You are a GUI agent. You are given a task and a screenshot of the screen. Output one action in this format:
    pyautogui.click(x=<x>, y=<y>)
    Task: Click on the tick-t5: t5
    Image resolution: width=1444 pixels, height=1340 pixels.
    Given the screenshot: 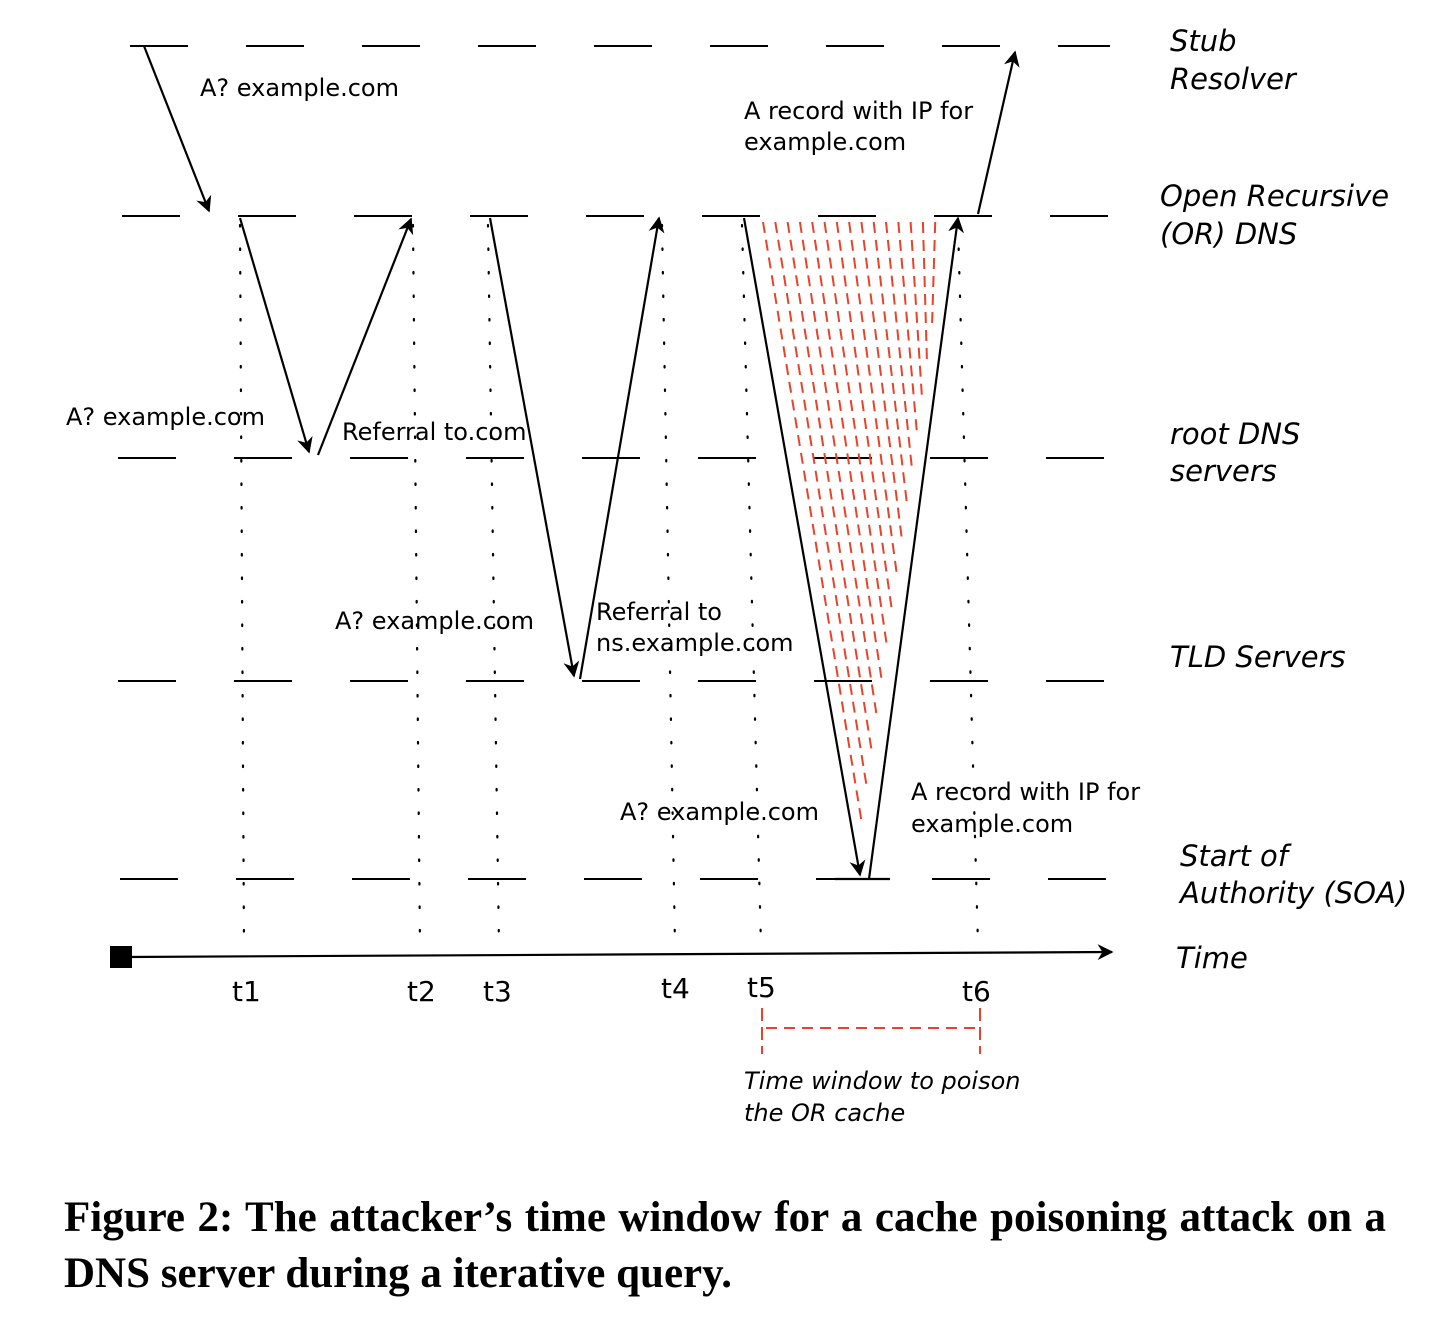 What is the action you would take?
    pyautogui.click(x=761, y=987)
    